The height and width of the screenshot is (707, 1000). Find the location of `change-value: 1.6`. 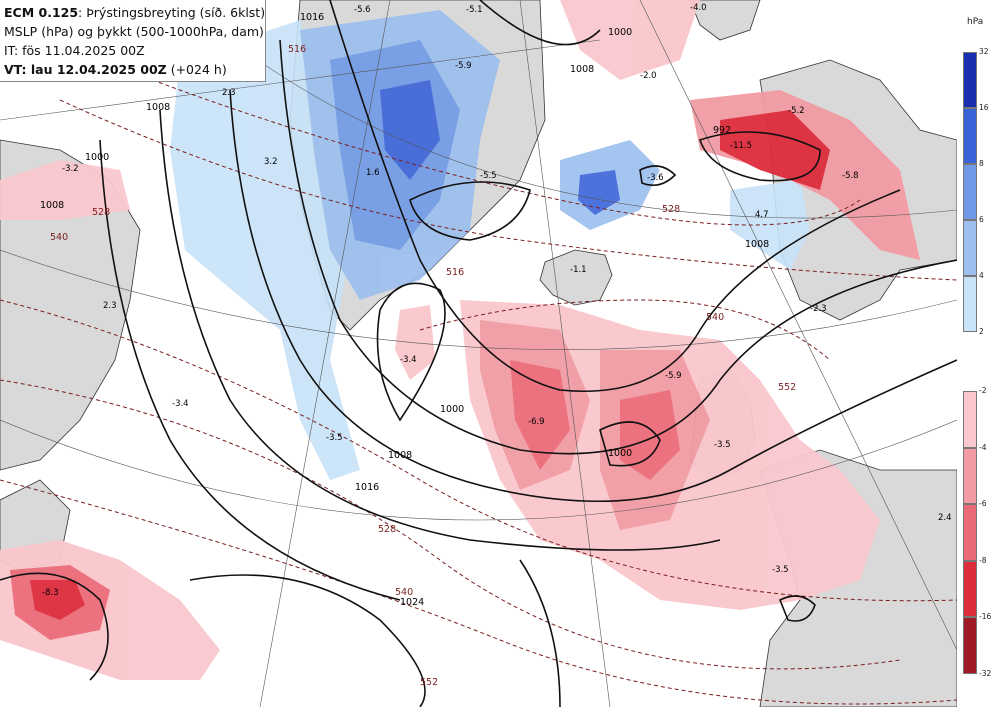

change-value: 1.6 is located at coordinates (373, 173).